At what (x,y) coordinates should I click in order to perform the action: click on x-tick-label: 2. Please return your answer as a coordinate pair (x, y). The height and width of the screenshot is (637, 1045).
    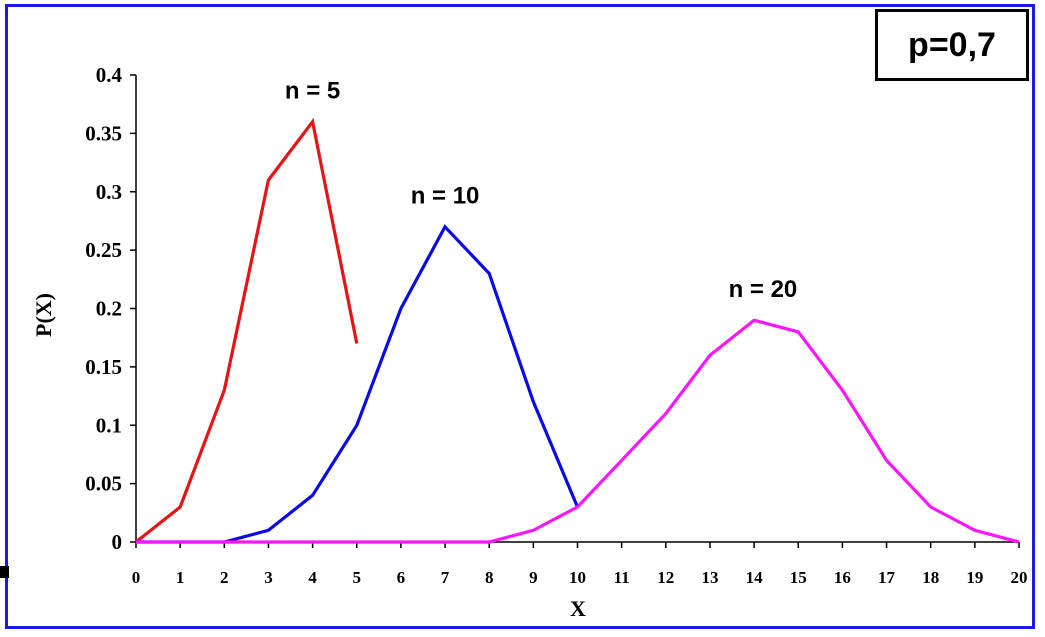
    Looking at the image, I should click on (224, 577).